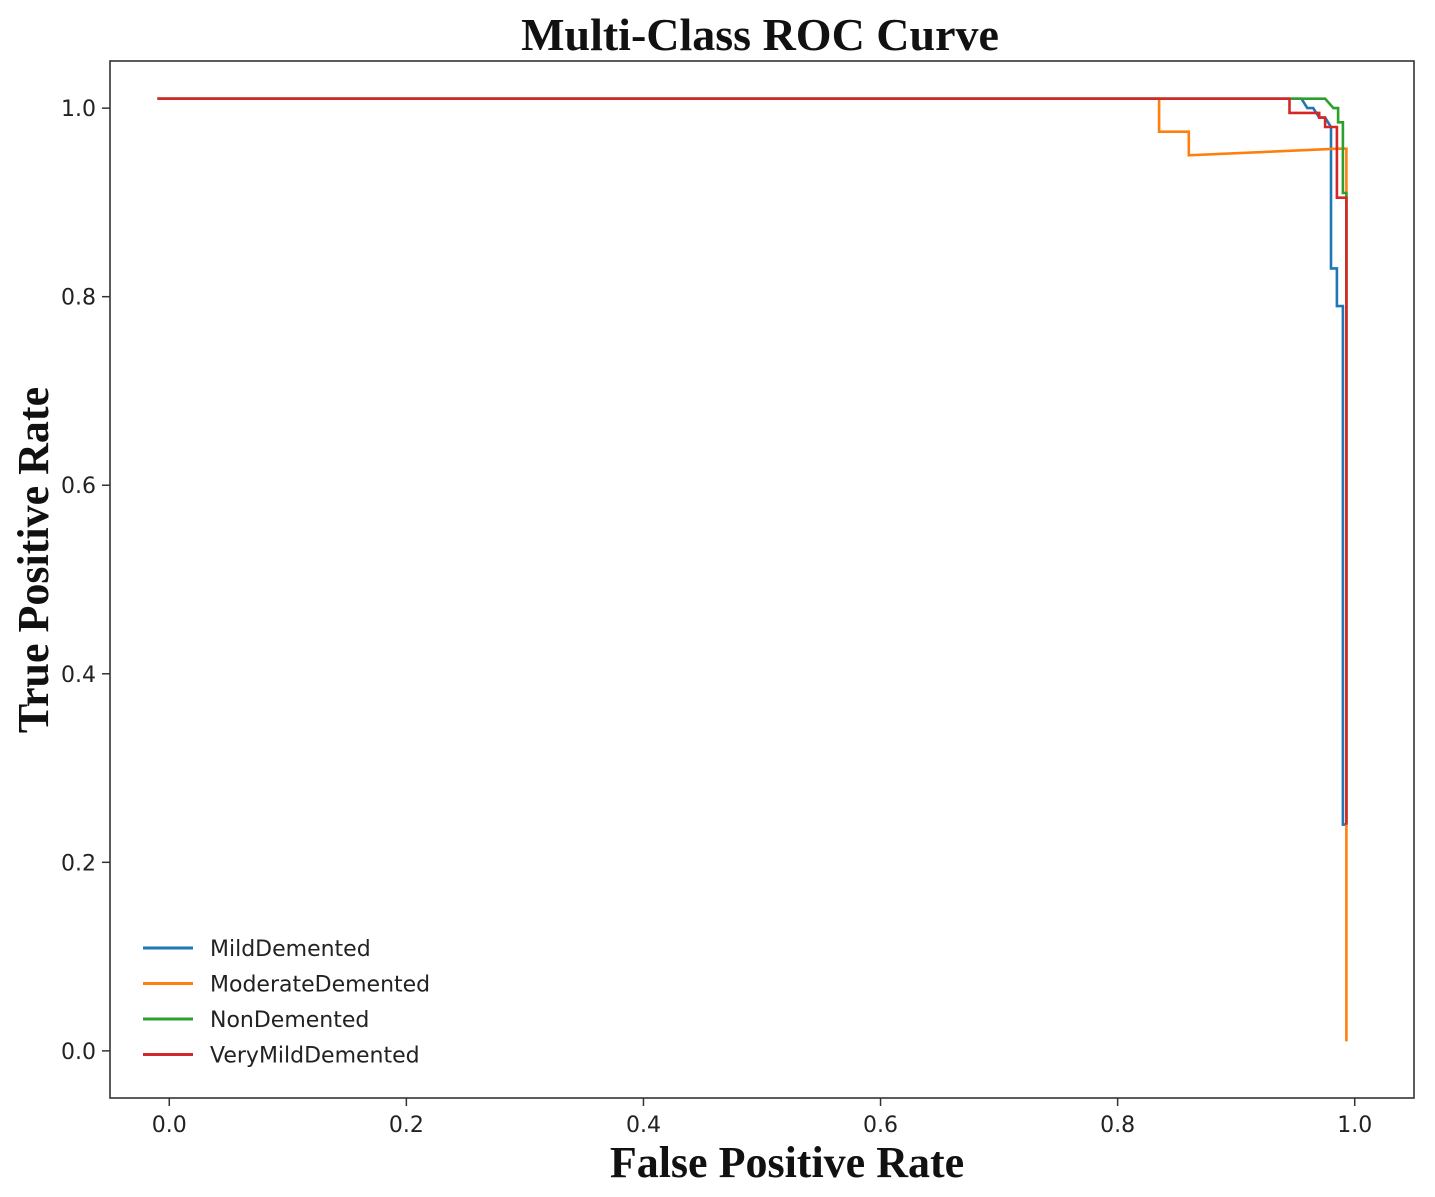  I want to click on x-tick-label: 0.8, so click(1117, 1125).